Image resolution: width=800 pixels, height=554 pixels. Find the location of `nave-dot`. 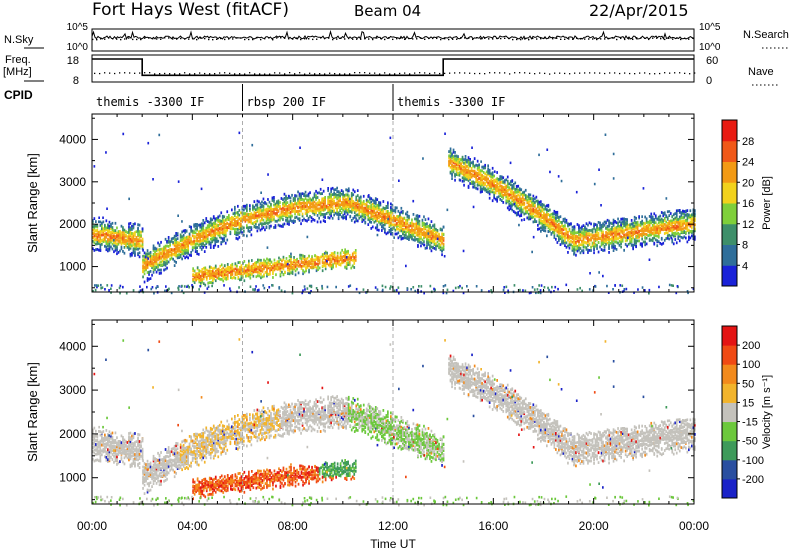

nave-dot is located at coordinates (660, 73).